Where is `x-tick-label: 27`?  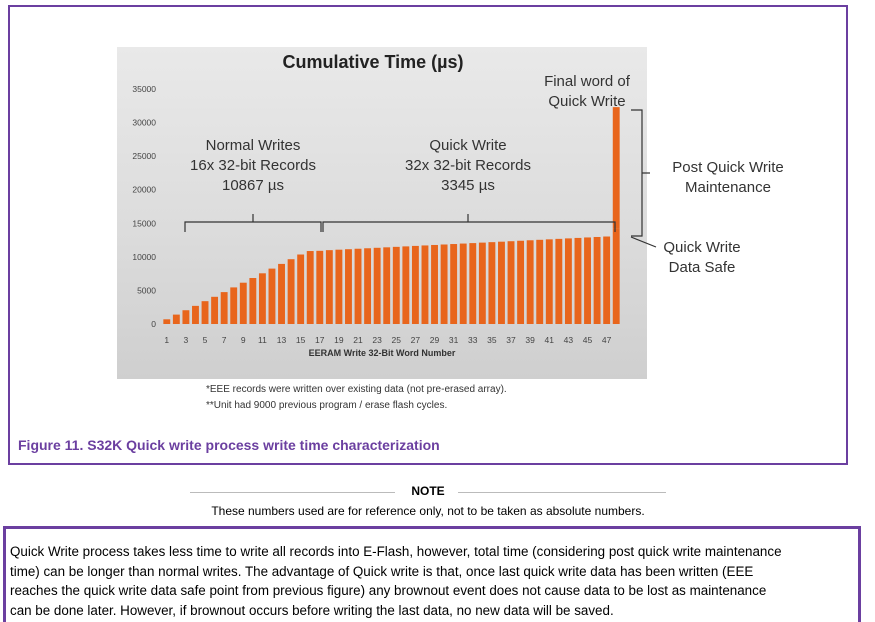
x-tick-label: 27 is located at coordinates (416, 340).